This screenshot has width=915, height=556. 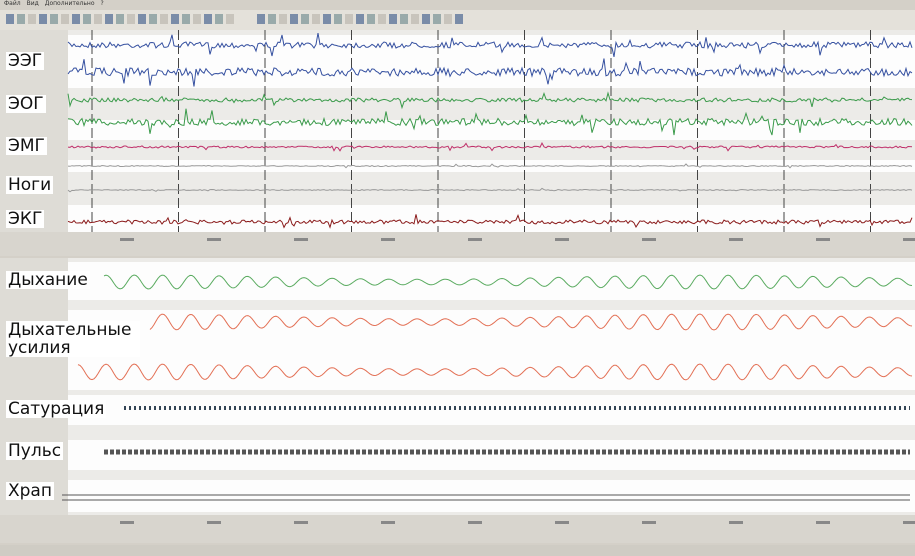 I want to click on channel-label: ЭОГ, so click(x=26, y=104).